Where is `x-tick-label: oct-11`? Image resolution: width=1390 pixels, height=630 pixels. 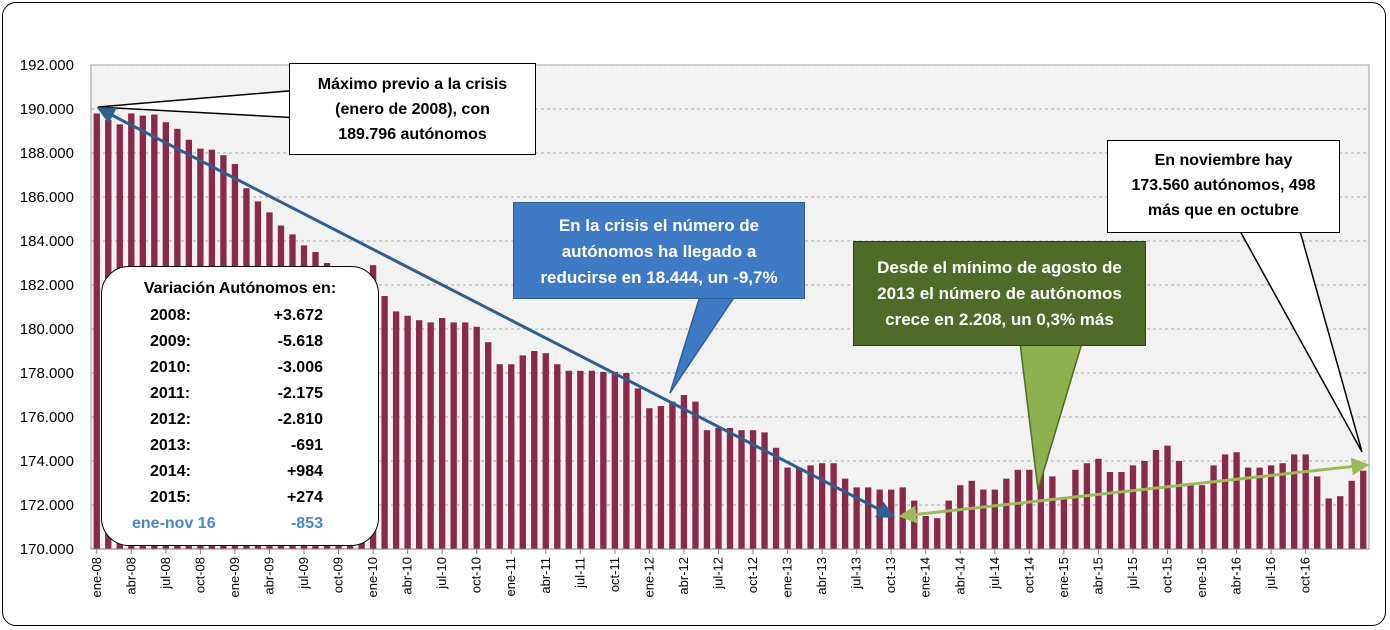 x-tick-label: oct-11 is located at coordinates (614, 574).